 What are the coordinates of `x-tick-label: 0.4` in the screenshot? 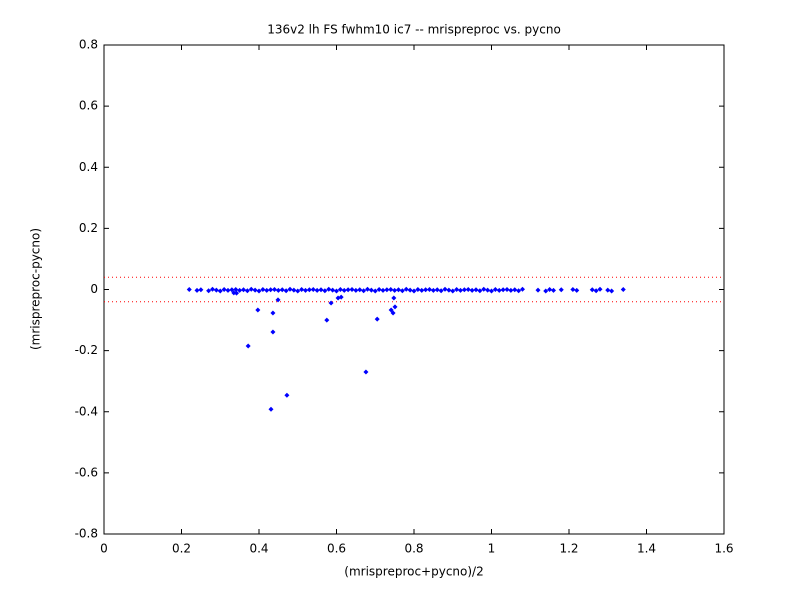 It's located at (258, 549).